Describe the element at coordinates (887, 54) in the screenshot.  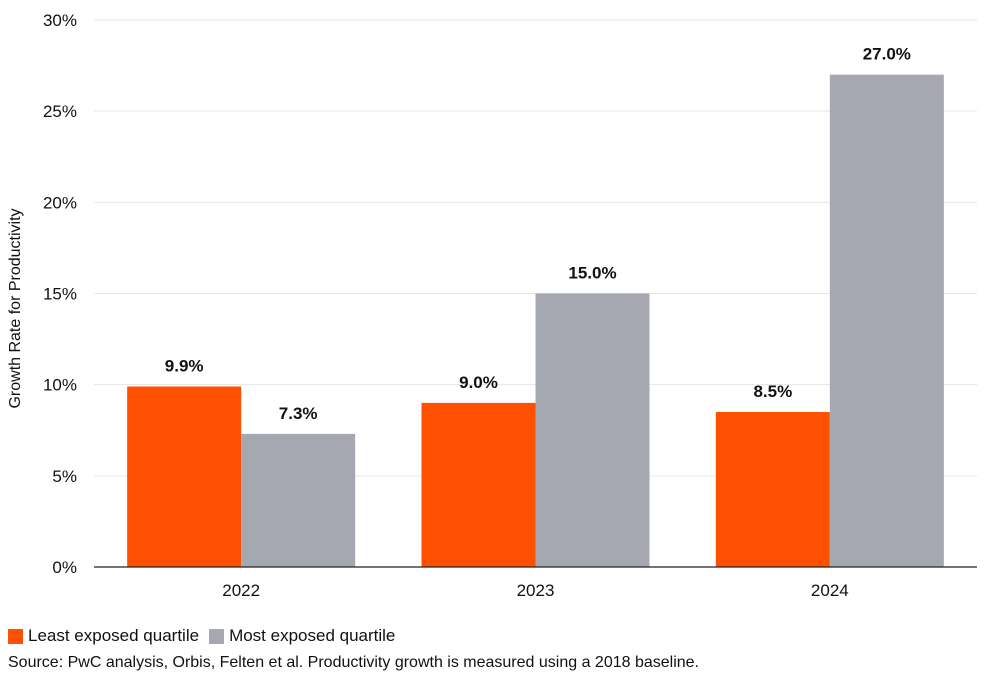
I see `data-label-most-exposed-2024: 27.0%` at that location.